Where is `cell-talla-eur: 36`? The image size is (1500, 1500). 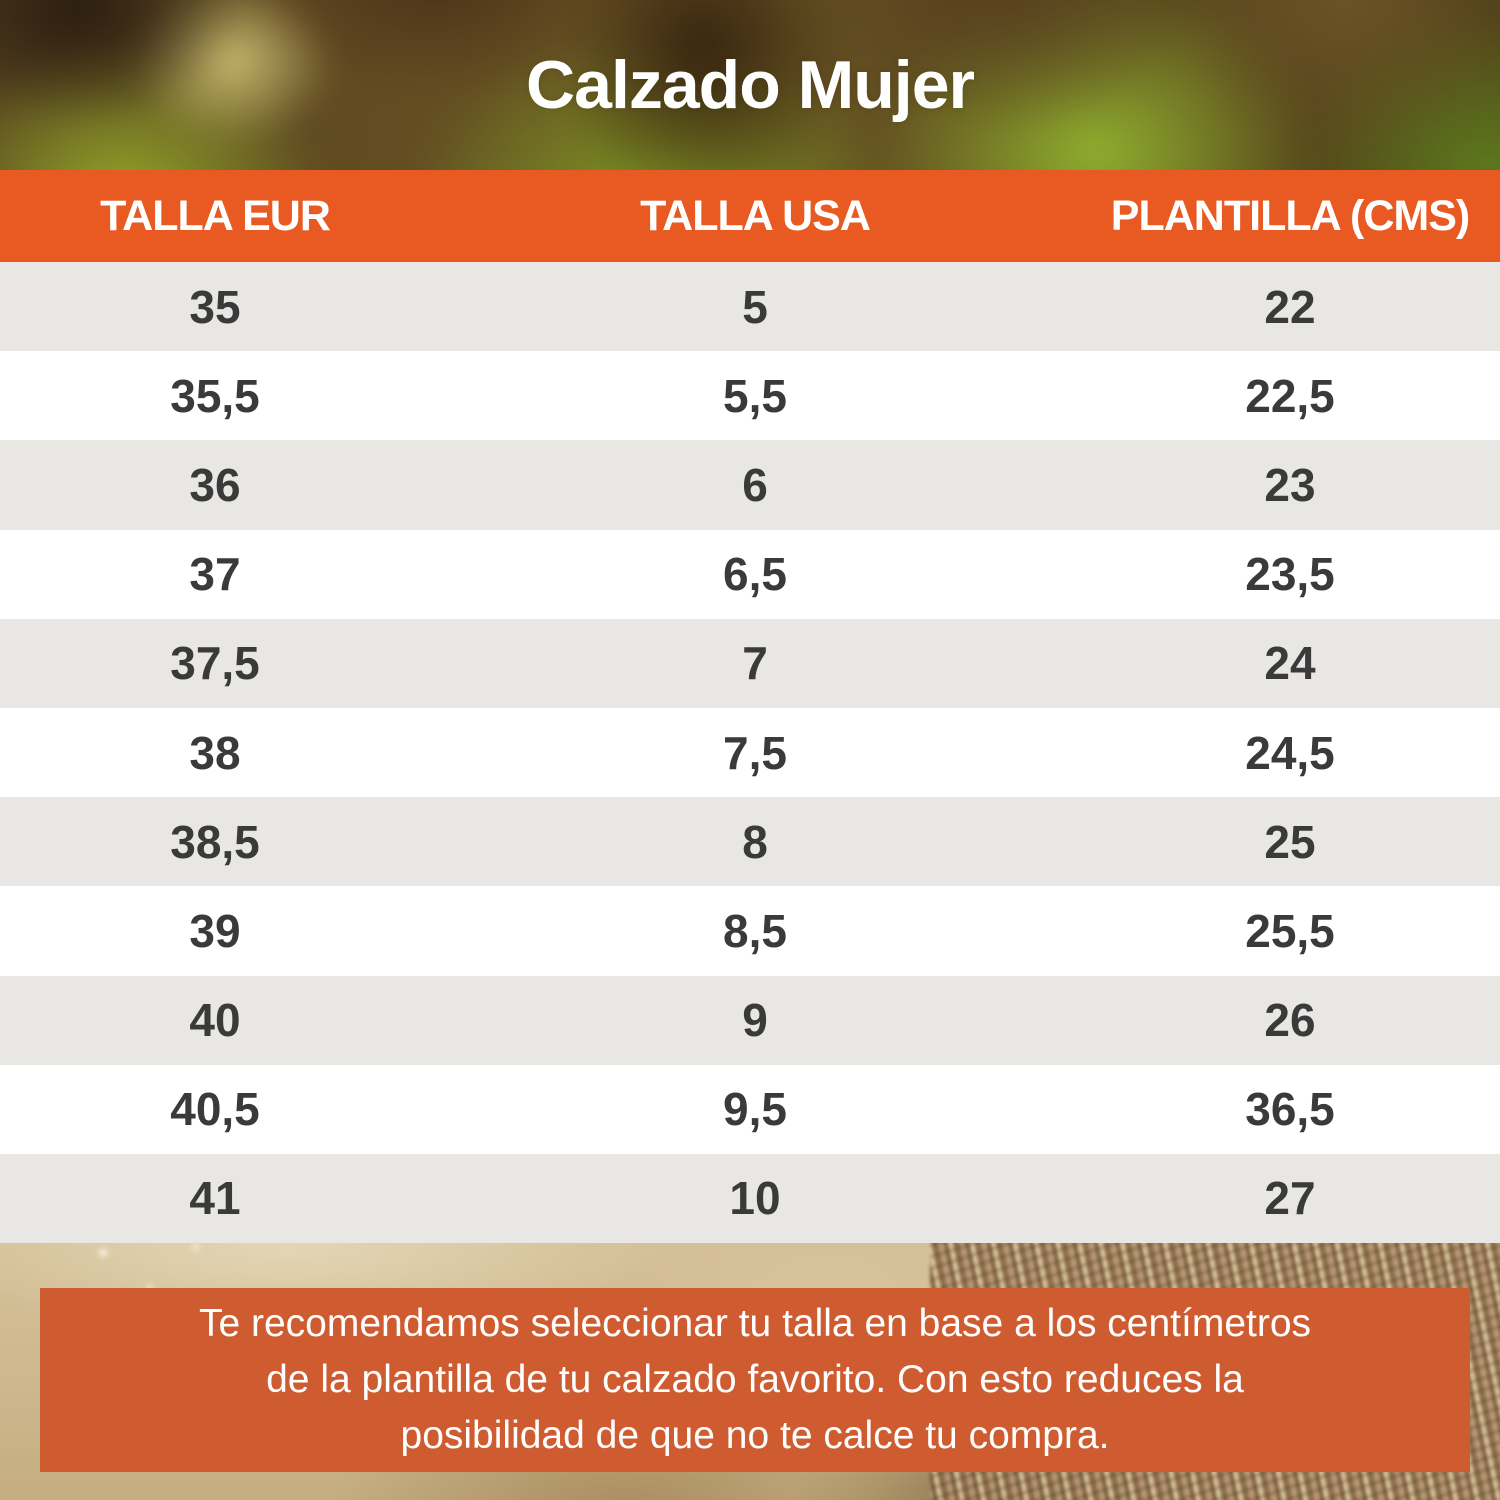
cell-talla-eur: 36 is located at coordinates (215, 484).